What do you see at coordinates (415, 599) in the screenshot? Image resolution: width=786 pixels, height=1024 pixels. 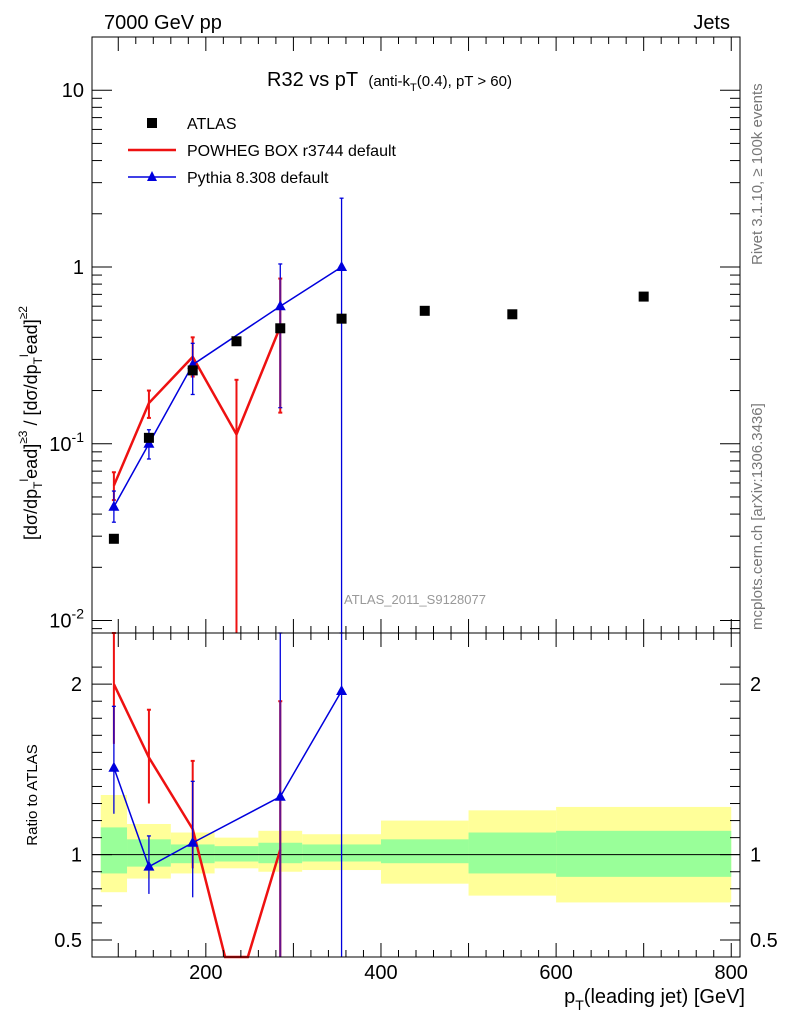 I see `watermark-label: ATLAS_2011_S9128077` at bounding box center [415, 599].